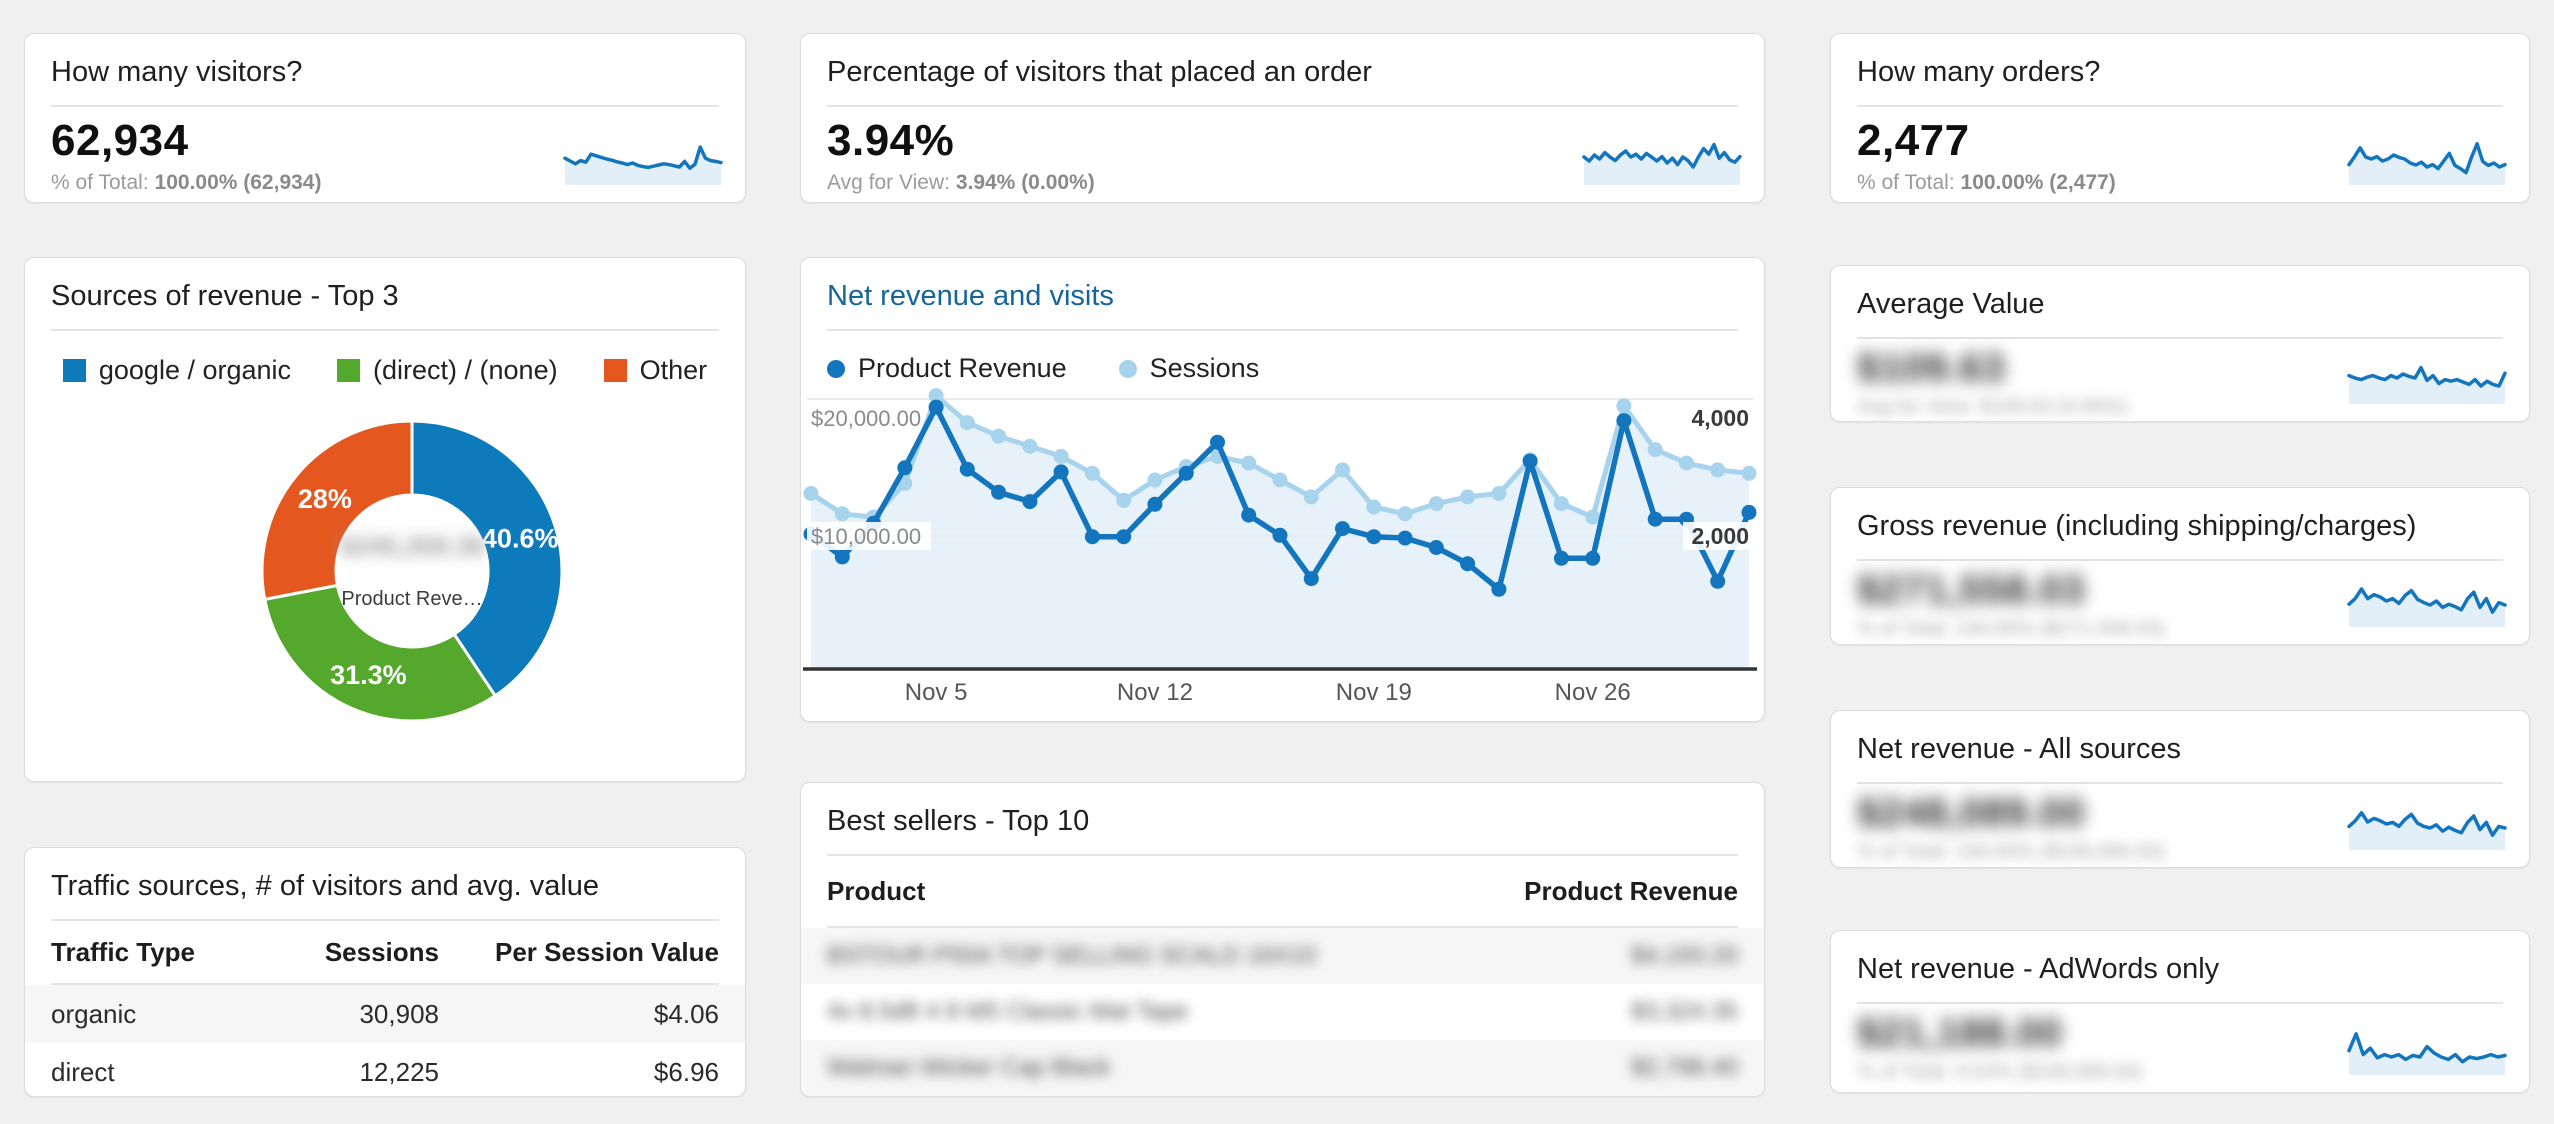  I want to click on svg-text: $20,000.00, so click(866, 418).